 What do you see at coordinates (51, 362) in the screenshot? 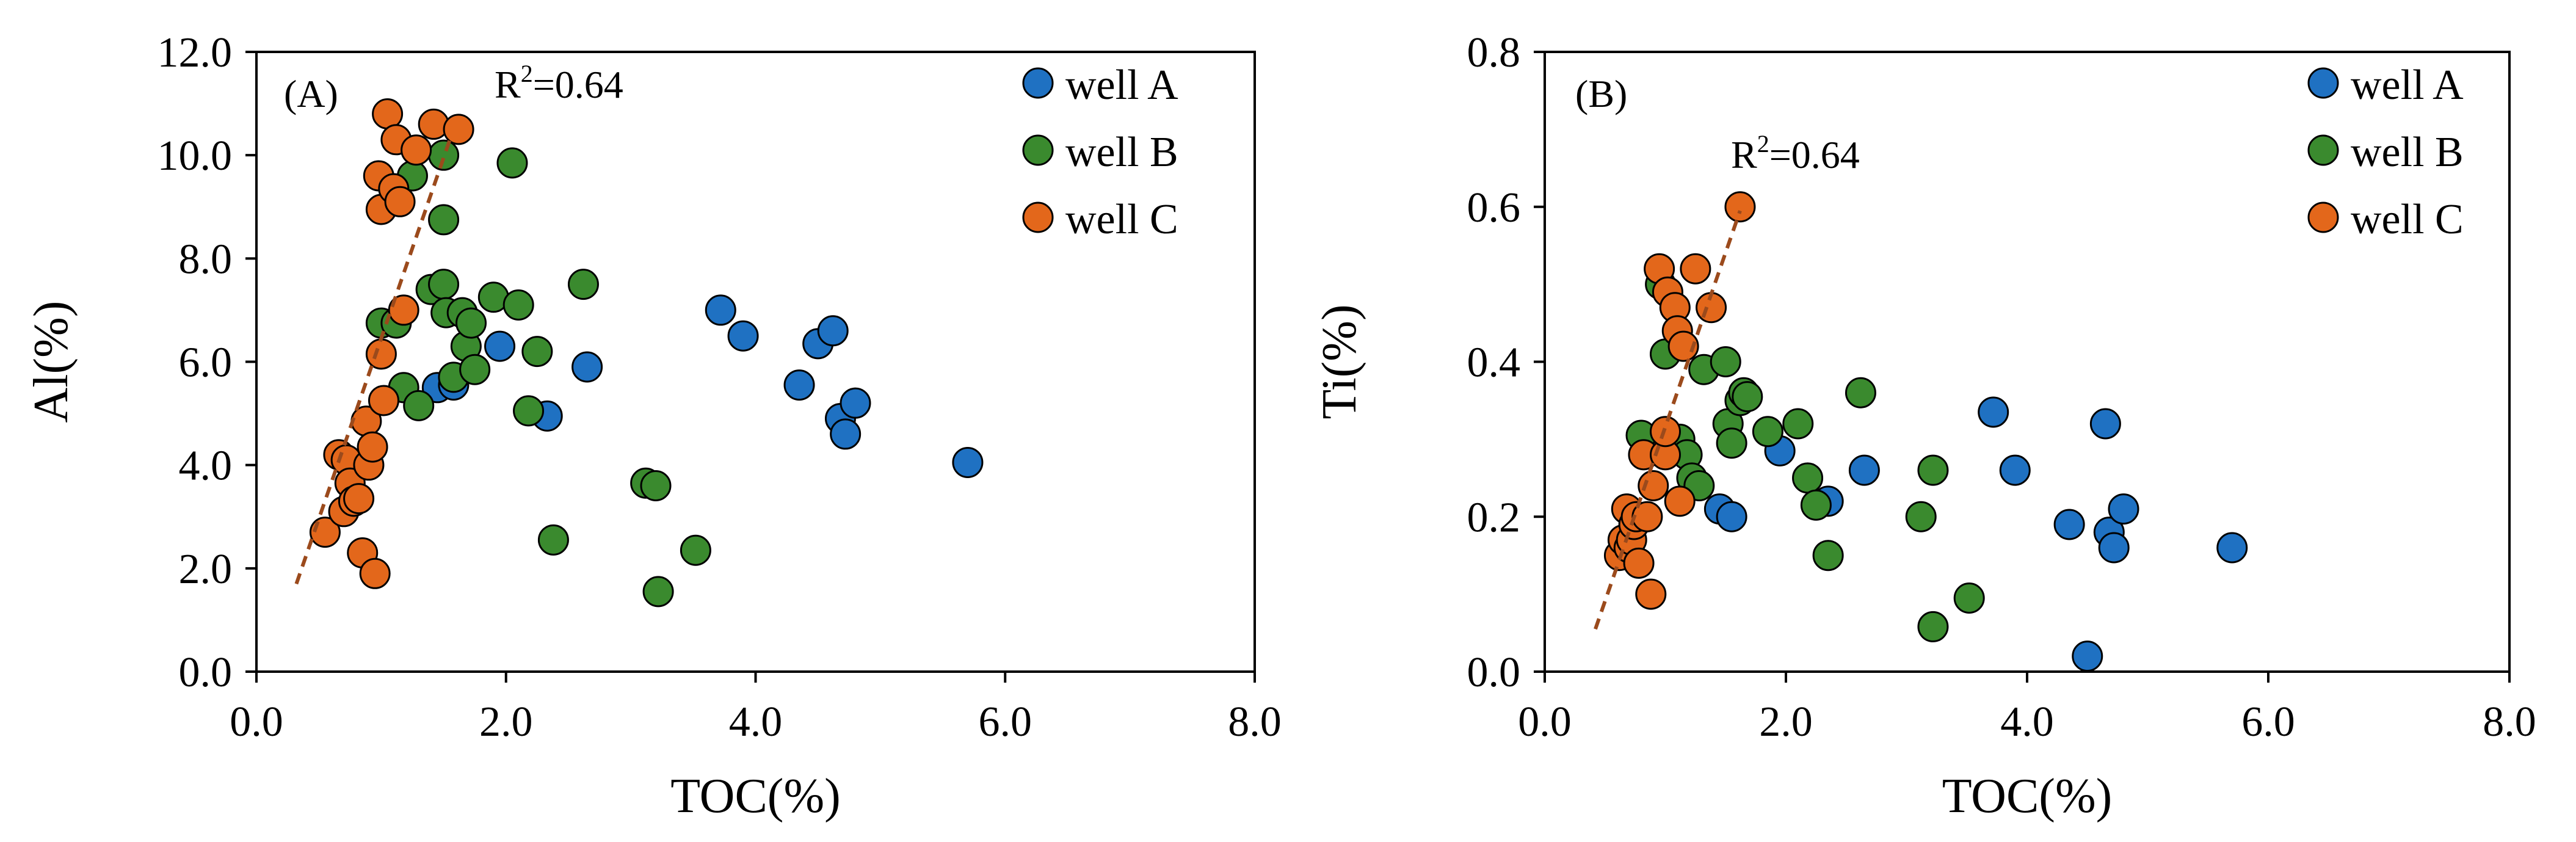
I see `y-axis-title: Al(%)` at bounding box center [51, 362].